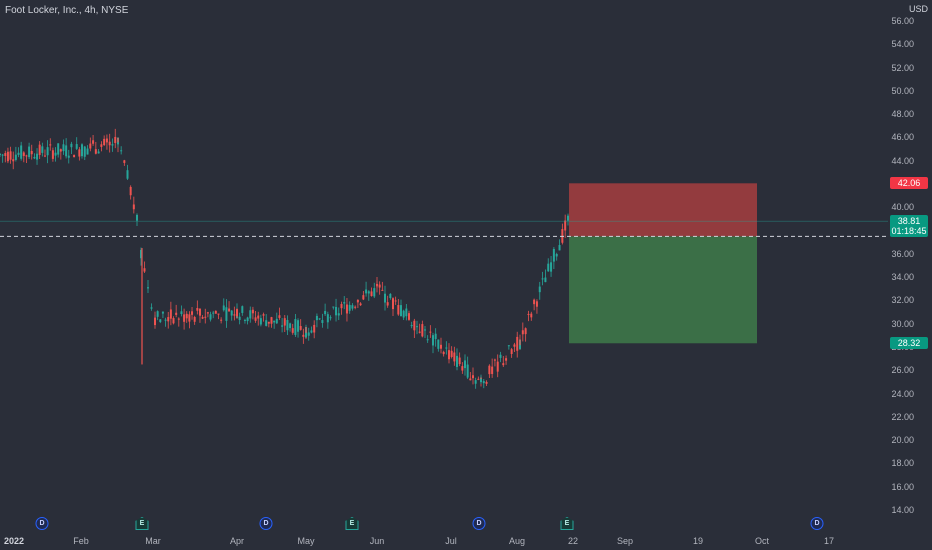 The image size is (932, 550). What do you see at coordinates (909, 343) in the screenshot?
I see `target-price-tag: 28.32` at bounding box center [909, 343].